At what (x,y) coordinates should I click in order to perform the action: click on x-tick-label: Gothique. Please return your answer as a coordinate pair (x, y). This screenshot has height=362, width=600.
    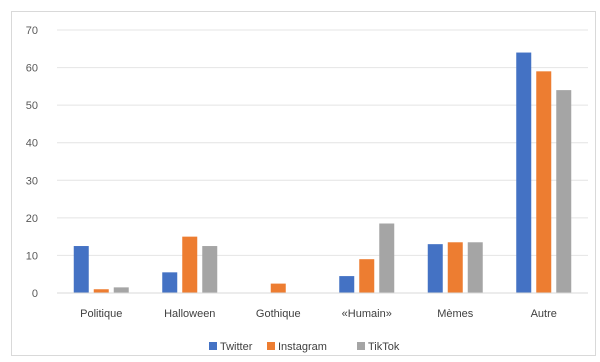
    Looking at the image, I should click on (278, 314).